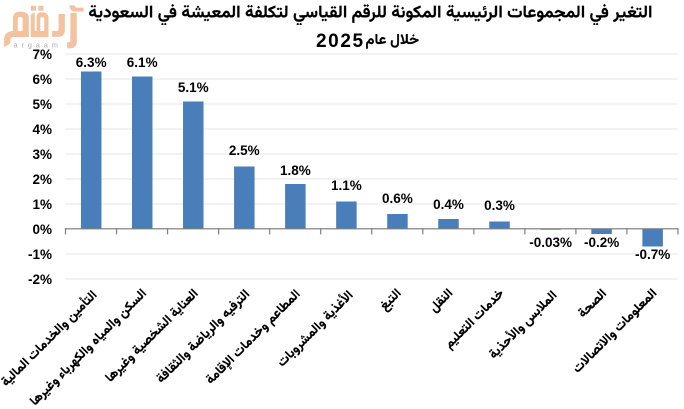 The width and height of the screenshot is (684, 409). Describe the element at coordinates (38, 44) in the screenshot. I see `svg-text: argaam` at that location.